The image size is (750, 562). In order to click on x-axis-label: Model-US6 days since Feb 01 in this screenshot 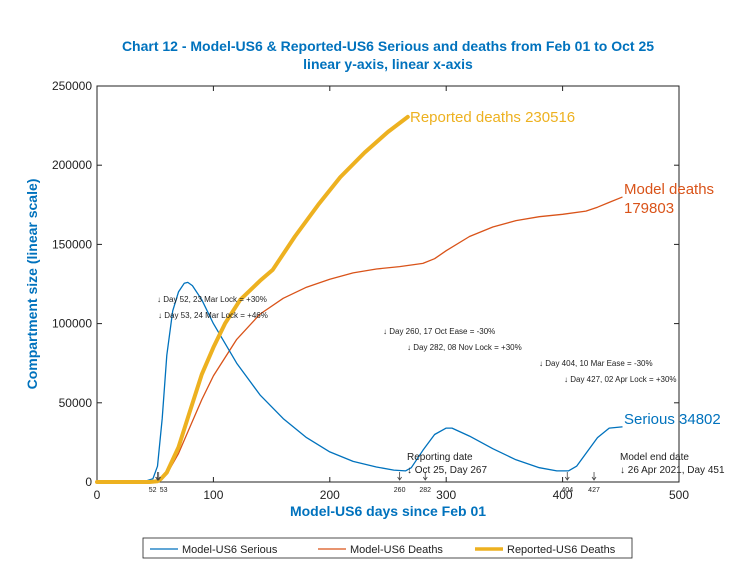, I will do `click(388, 511)`.